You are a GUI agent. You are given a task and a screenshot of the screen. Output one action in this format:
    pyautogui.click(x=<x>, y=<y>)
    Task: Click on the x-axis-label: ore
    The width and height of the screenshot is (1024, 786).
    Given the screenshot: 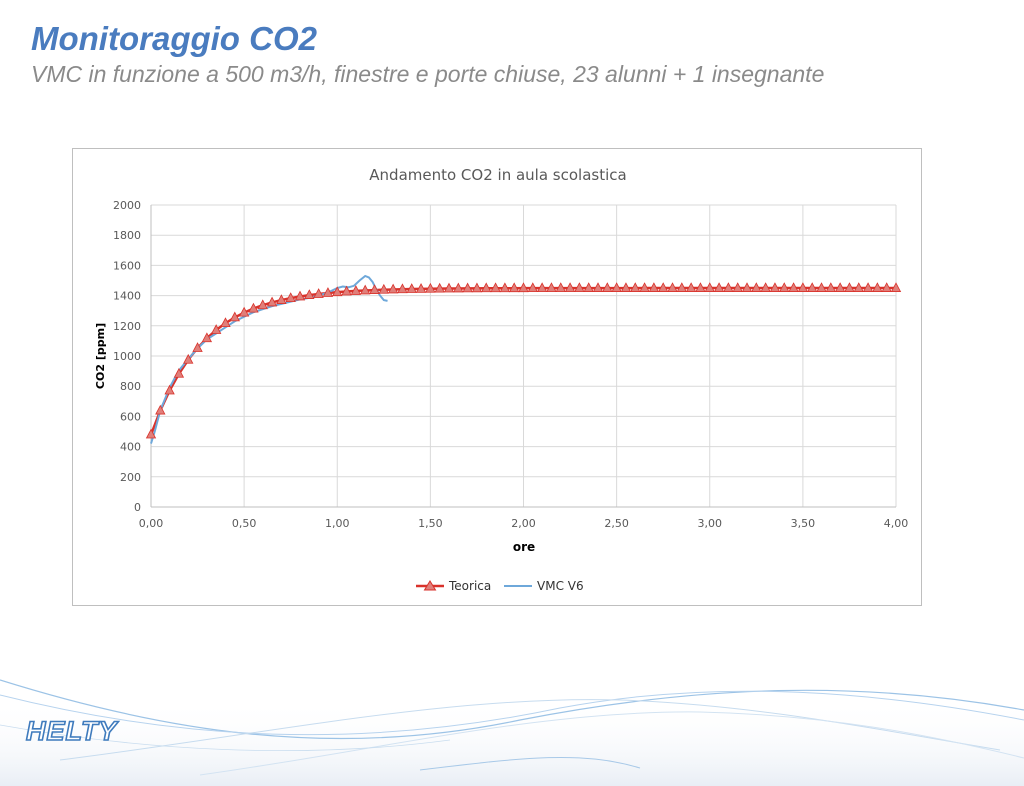 What is the action you would take?
    pyautogui.click(x=524, y=547)
    